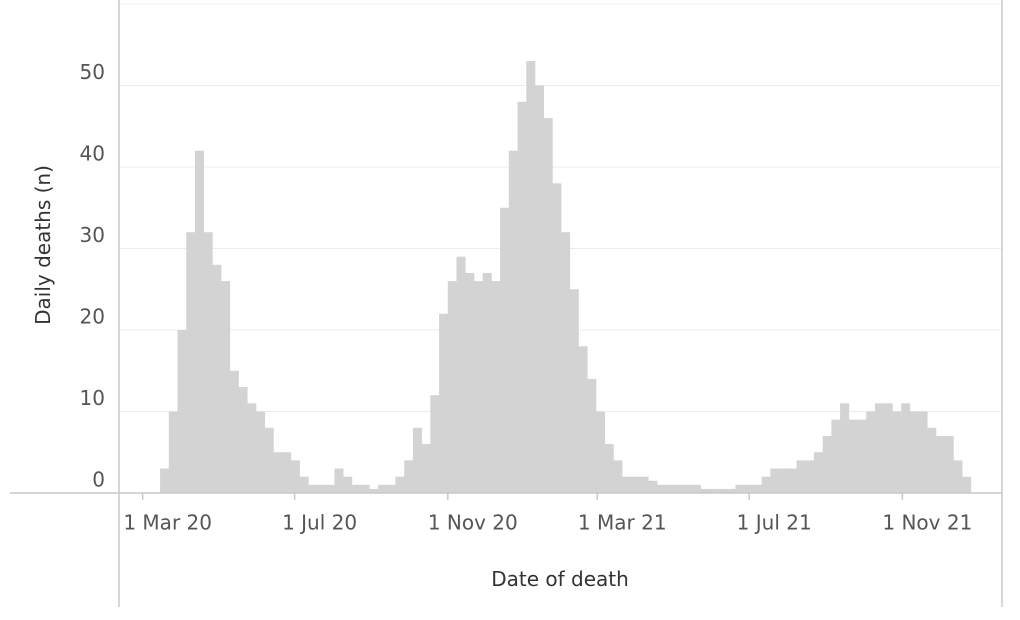 The image size is (1020, 620). I want to click on x-tick-label: 1 Nov 20, so click(473, 523).